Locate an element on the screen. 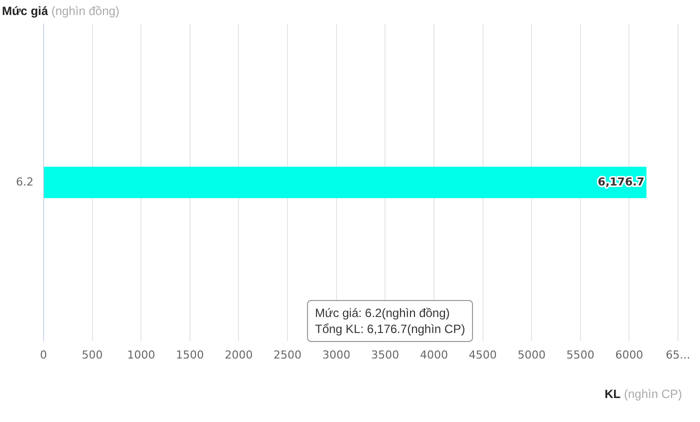 This screenshot has width=700, height=422. data-label: 6,176.7 is located at coordinates (621, 181).